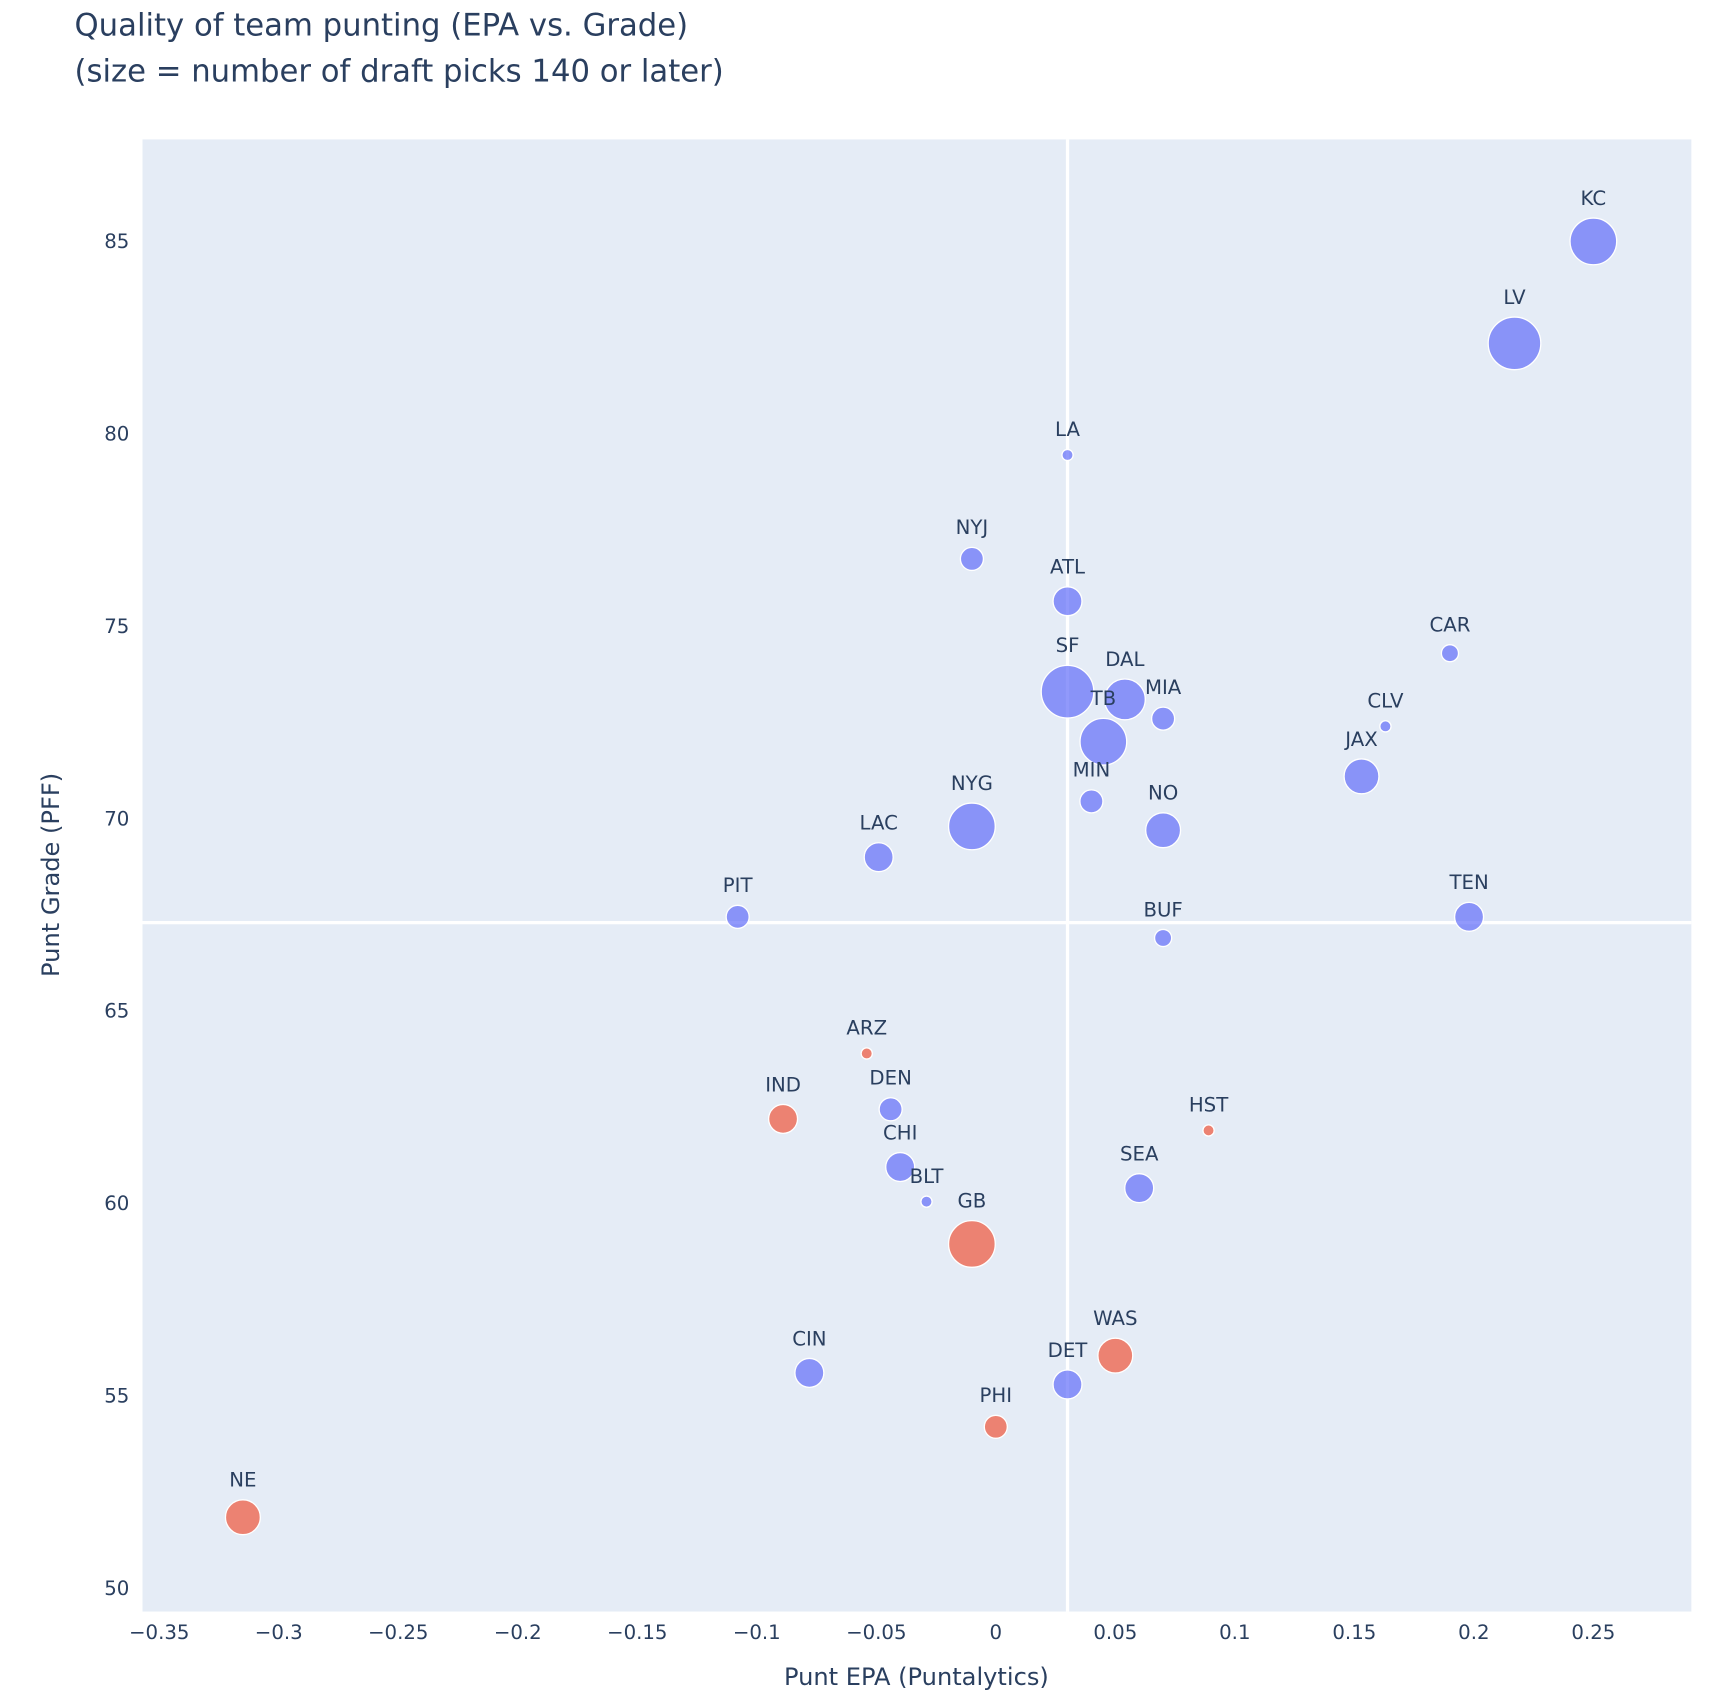 Image resolution: width=1710 pixels, height=1706 pixels. What do you see at coordinates (1593, 1632) in the screenshot?
I see `x-tick-label: 0.25` at bounding box center [1593, 1632].